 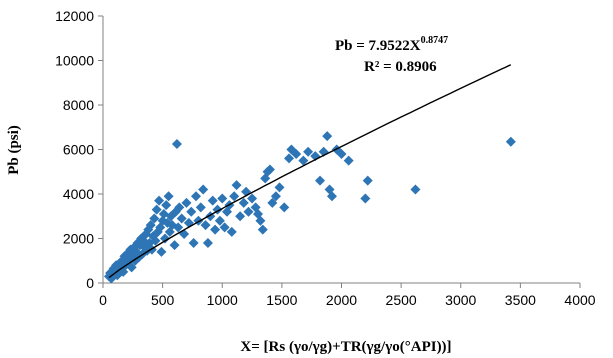 I want to click on x-tick-label: 0, so click(x=103, y=300).